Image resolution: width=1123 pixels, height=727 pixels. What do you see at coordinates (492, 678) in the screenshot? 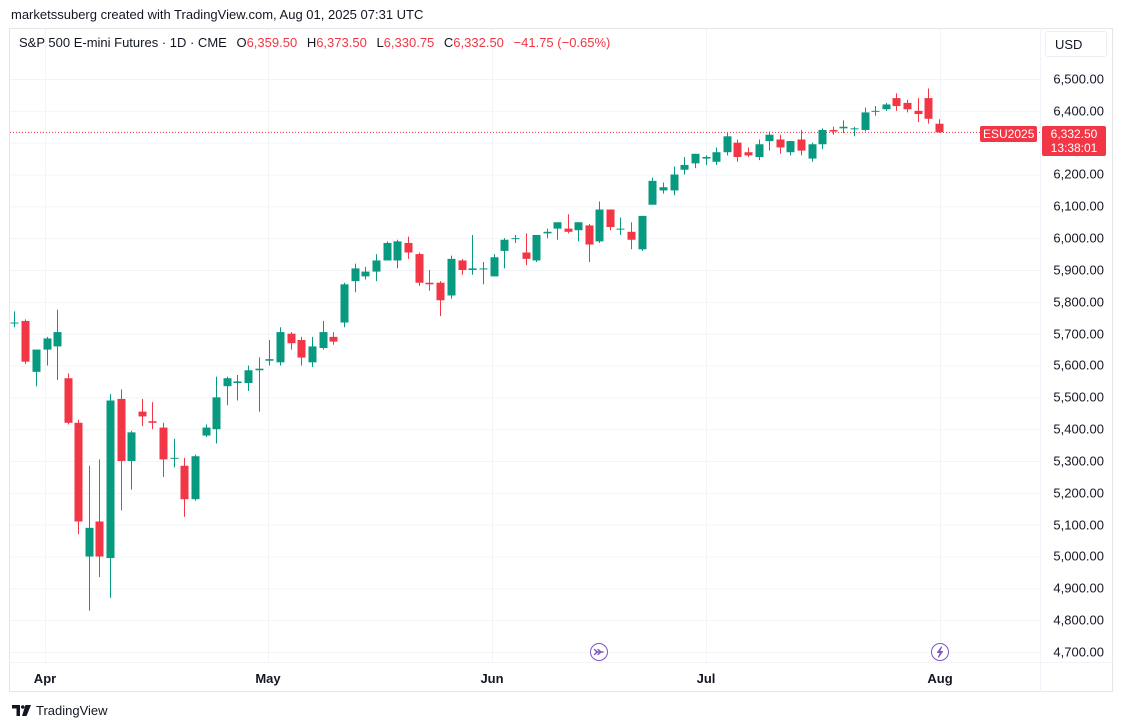
I see `time-tick-label: Jun` at bounding box center [492, 678].